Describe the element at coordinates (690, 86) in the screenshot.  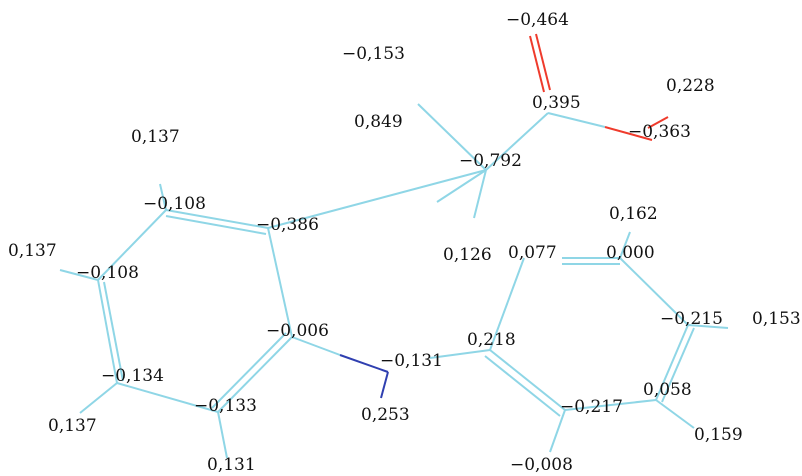
I see `charge-h-oh: 0,228` at that location.